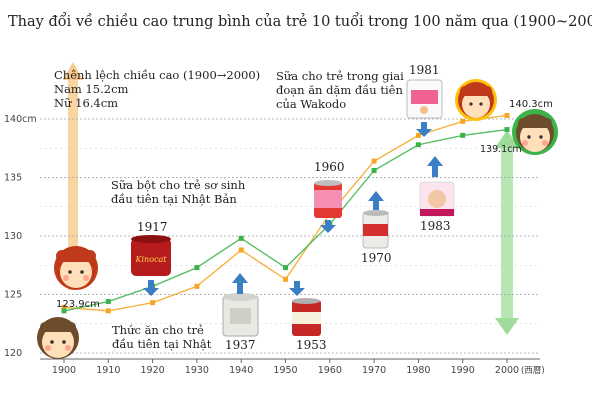  I want to click on girl-face-icon-start, so click(76, 268).